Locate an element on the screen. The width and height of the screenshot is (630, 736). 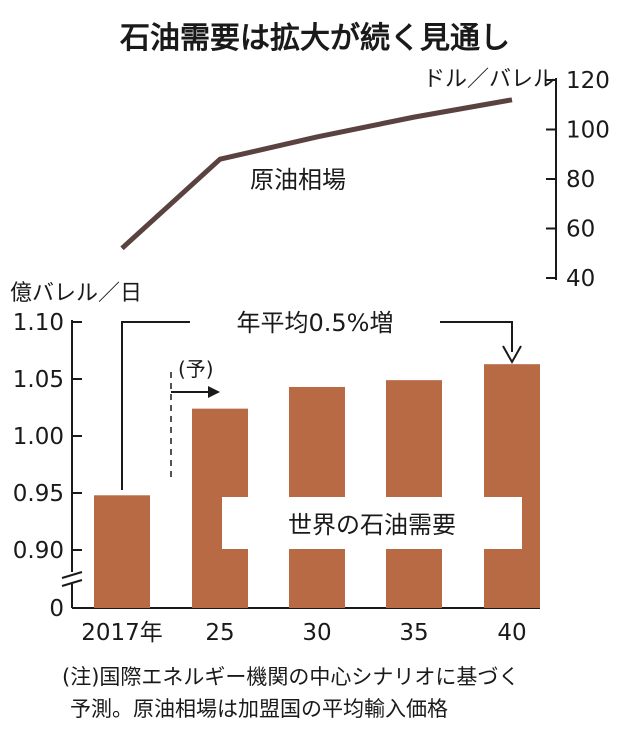
bar-y-tick-label: 1.00 is located at coordinates (38, 437).